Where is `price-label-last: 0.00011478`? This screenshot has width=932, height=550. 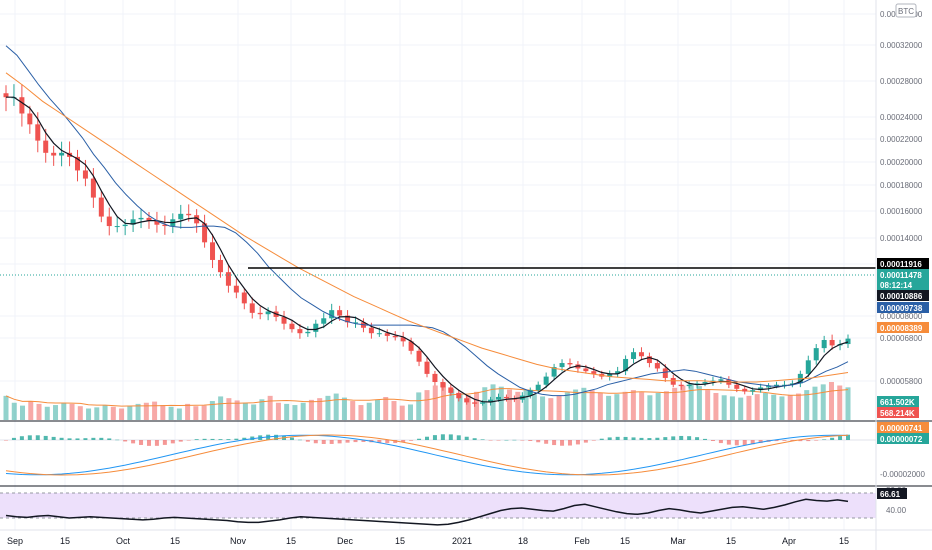 price-label-last: 0.00011478 is located at coordinates (903, 274).